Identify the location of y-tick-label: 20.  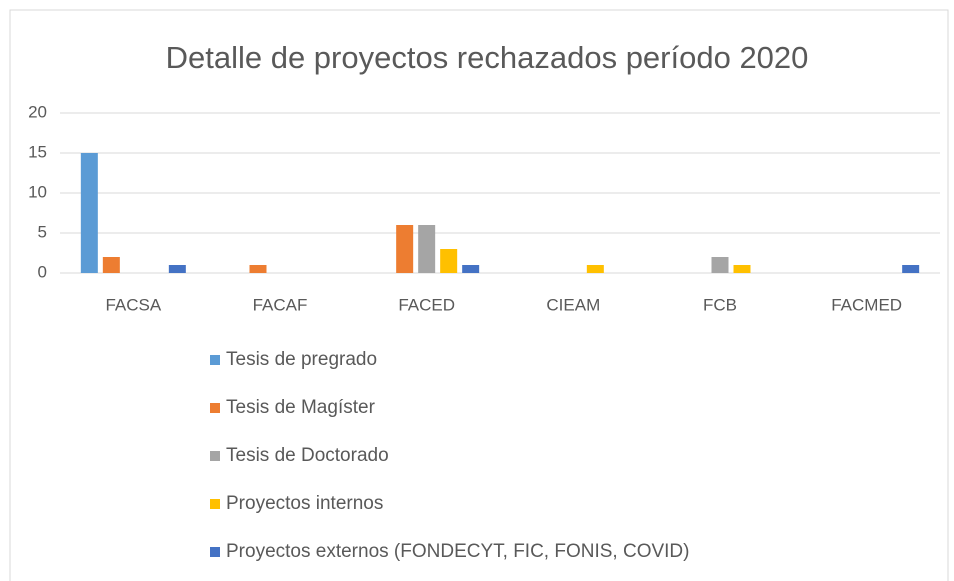
(37, 111).